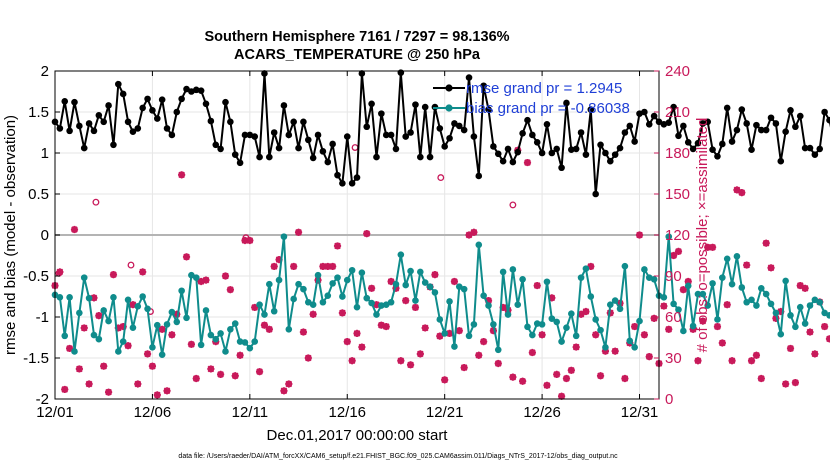 The width and height of the screenshot is (830, 470). What do you see at coordinates (357, 55) in the screenshot?
I see `chart-title-line2: ACARS_TEMPERATURE @ 250 hPa` at bounding box center [357, 55].